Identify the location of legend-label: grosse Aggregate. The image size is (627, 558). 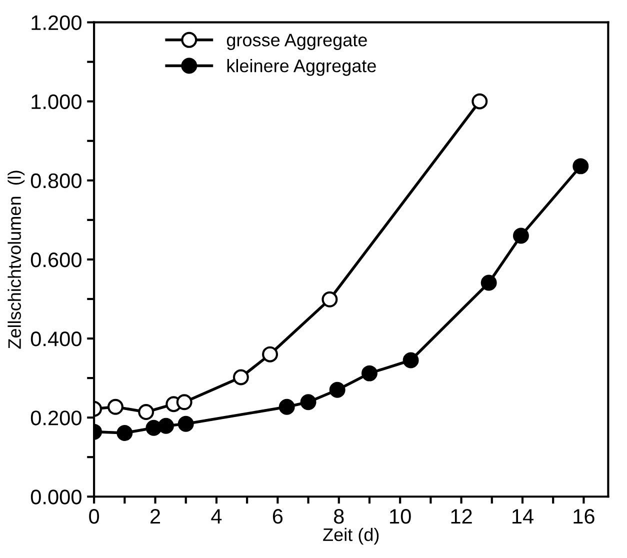
(296, 42).